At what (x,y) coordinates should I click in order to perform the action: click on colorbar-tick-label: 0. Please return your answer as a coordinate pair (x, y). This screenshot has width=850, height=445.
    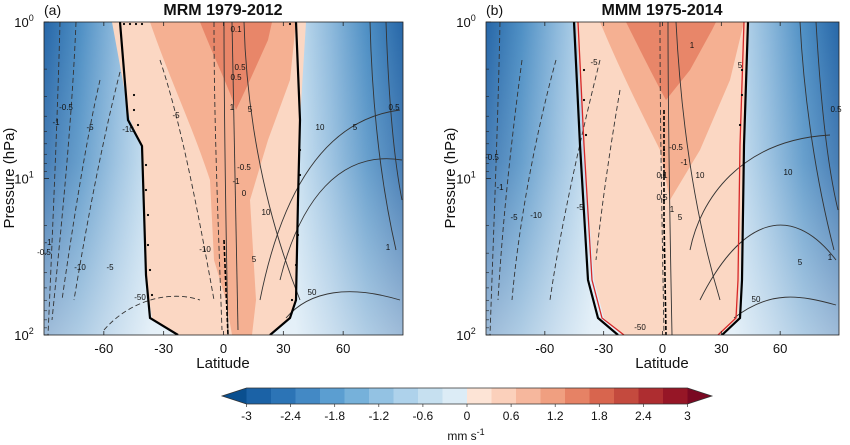
    Looking at the image, I should click on (467, 416).